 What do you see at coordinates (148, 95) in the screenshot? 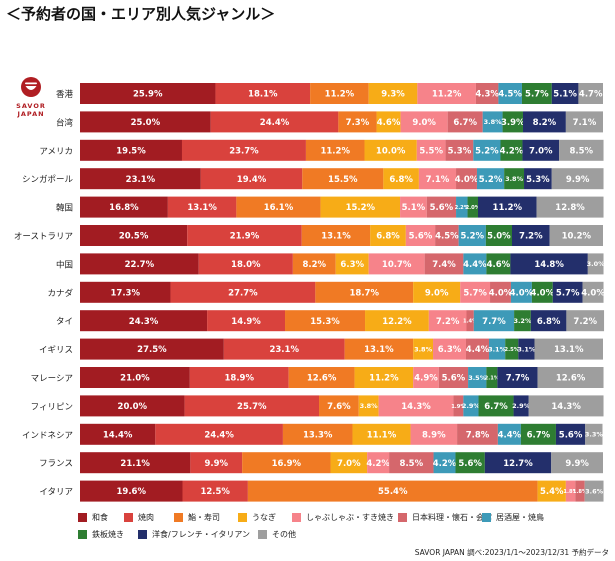
I see `data-label: 25.9%` at bounding box center [148, 95].